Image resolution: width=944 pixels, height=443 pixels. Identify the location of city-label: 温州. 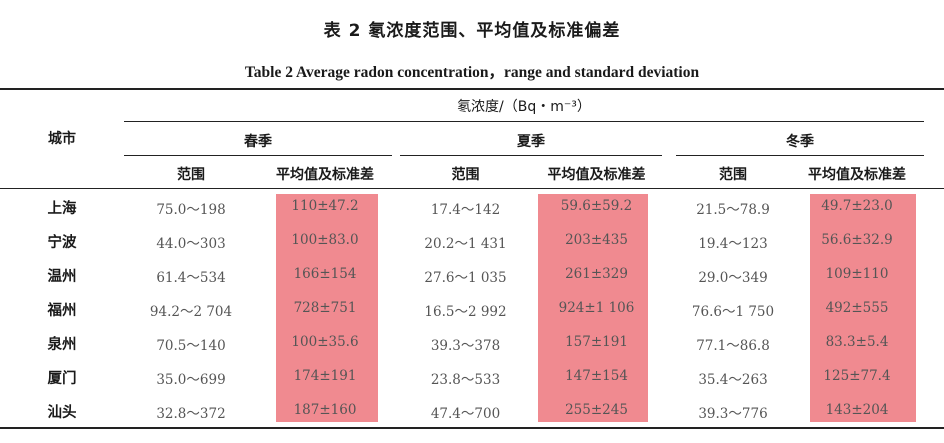
(62, 277).